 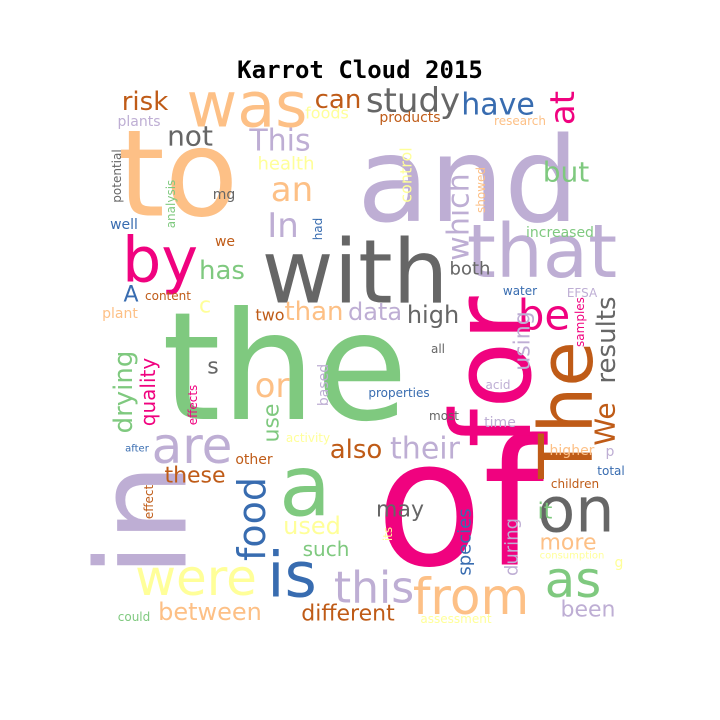 I want to click on word-assessment: assessment, so click(x=455, y=619).